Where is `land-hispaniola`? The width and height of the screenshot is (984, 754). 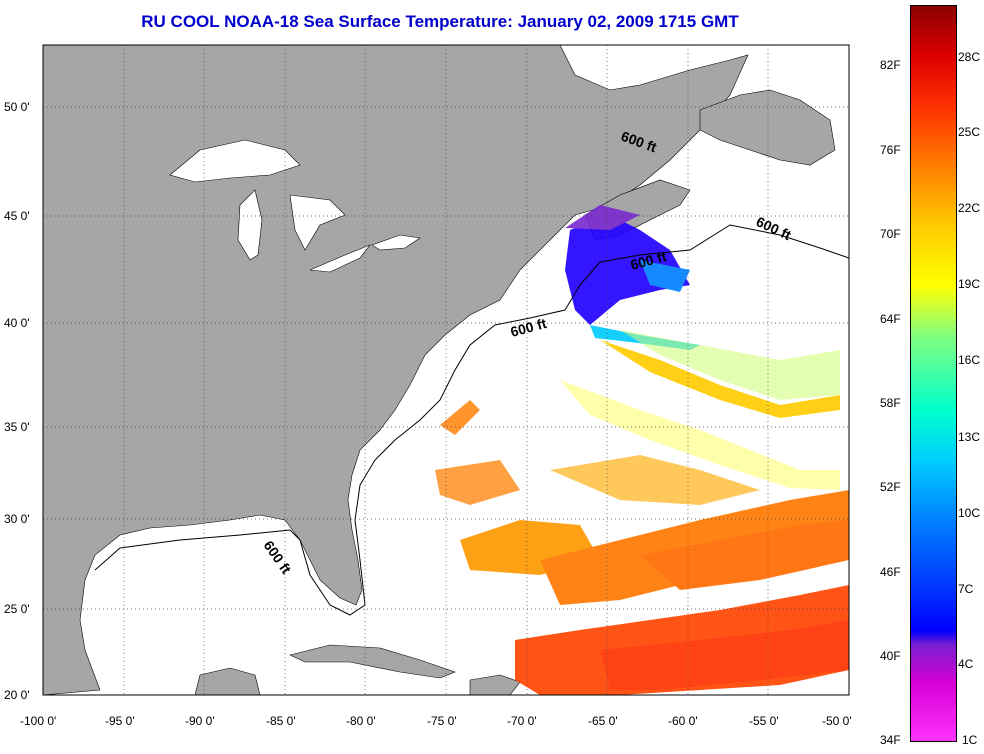 land-hispaniola is located at coordinates (495, 684).